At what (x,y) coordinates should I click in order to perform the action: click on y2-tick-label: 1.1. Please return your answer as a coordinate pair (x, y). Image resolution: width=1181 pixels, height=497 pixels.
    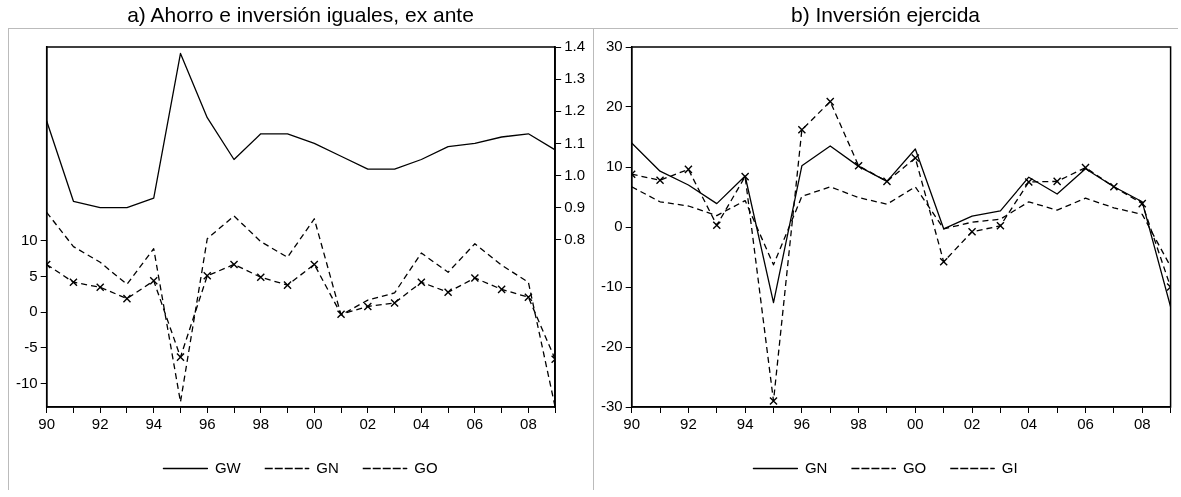
    Looking at the image, I should click on (575, 142).